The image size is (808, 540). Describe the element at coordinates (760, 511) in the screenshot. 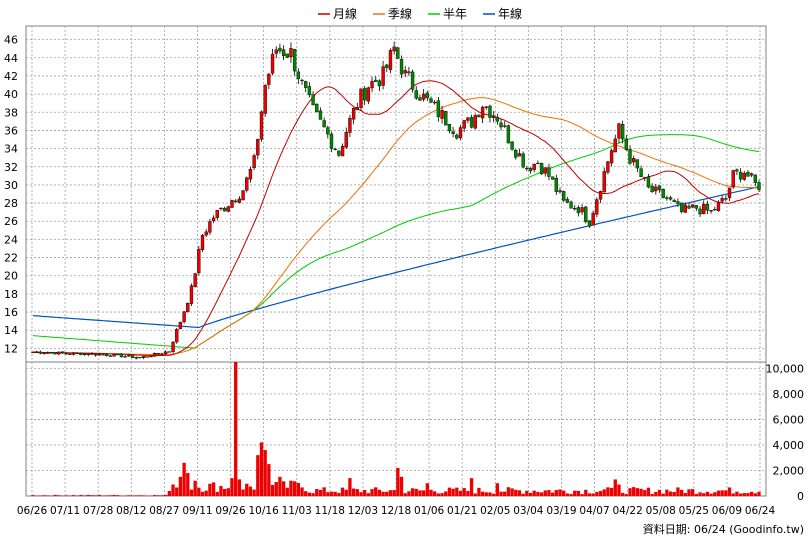

I see `date-tick-label: 06/24` at that location.